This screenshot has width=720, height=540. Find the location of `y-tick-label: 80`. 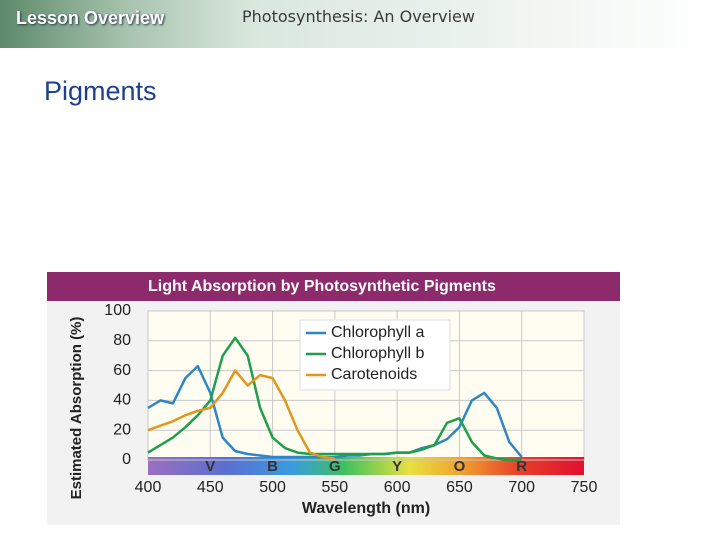

y-tick-label: 80 is located at coordinates (122, 340).